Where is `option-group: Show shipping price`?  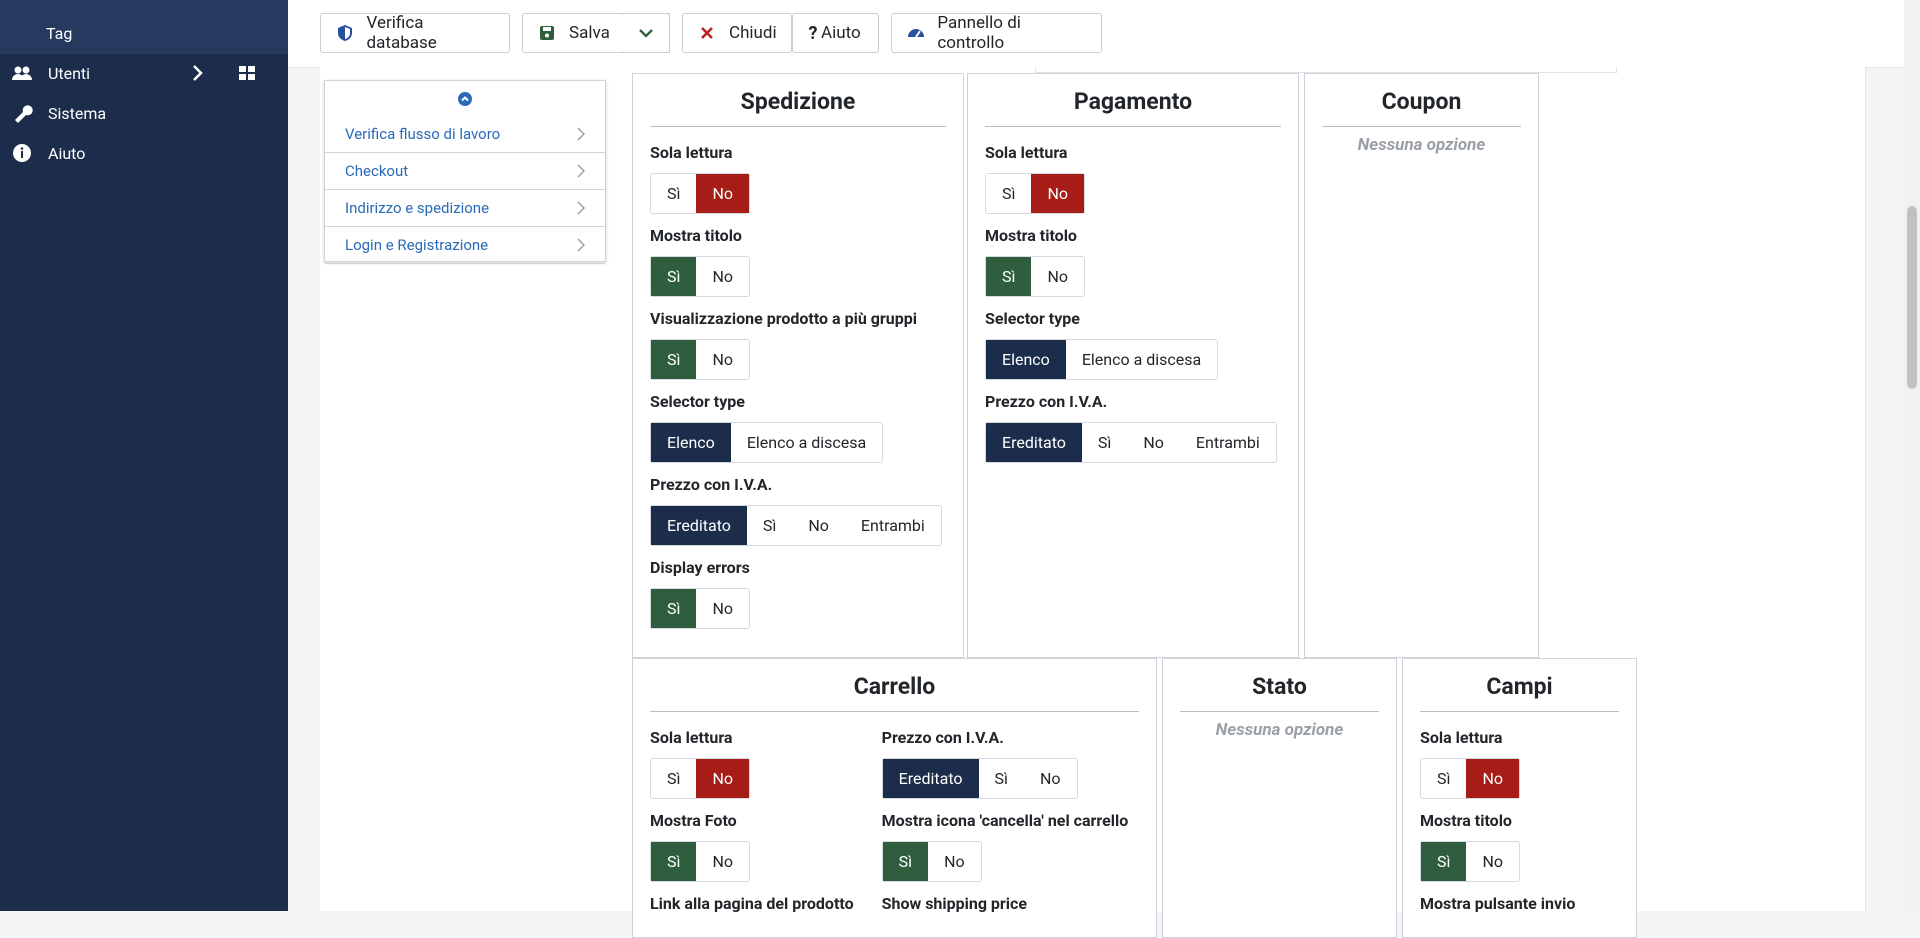
option-group: Show shipping price is located at coordinates (1010, 904).